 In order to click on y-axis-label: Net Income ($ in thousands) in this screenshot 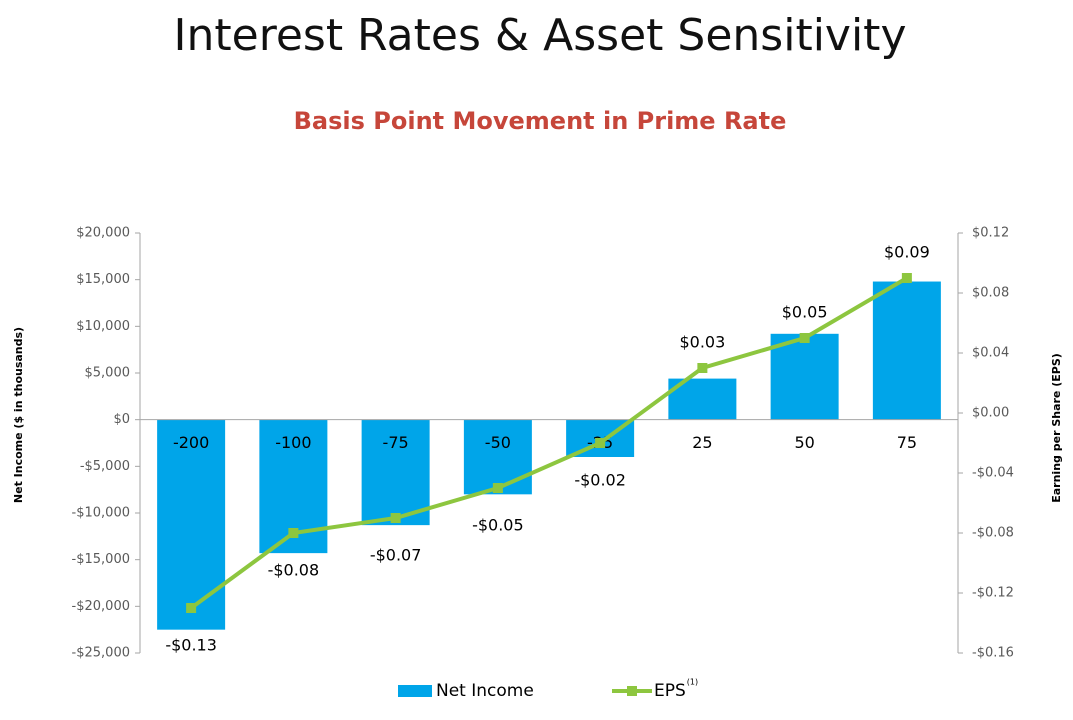, I will do `click(18, 415)`.